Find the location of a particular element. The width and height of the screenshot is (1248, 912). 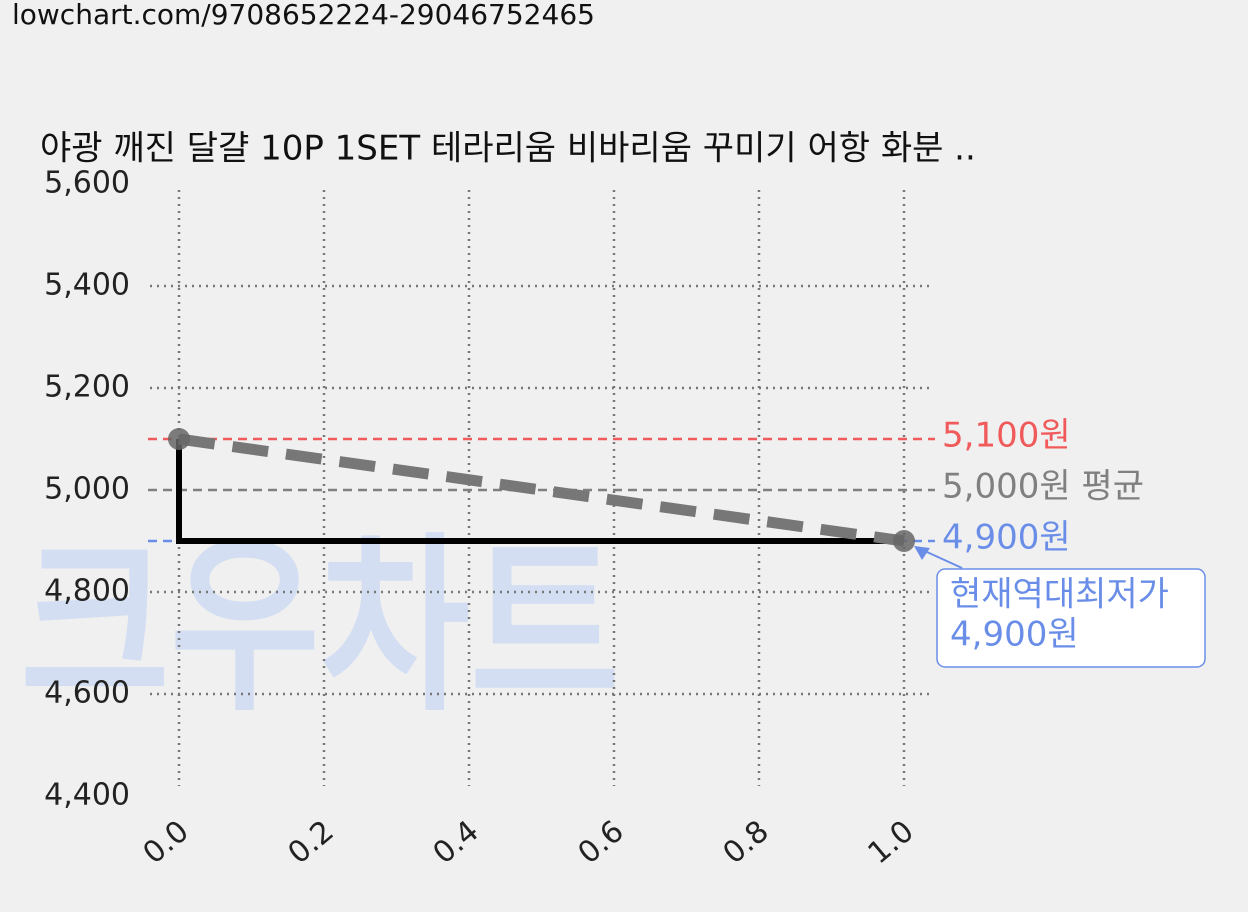

y-tick-label: 5,200 is located at coordinates (87, 387).